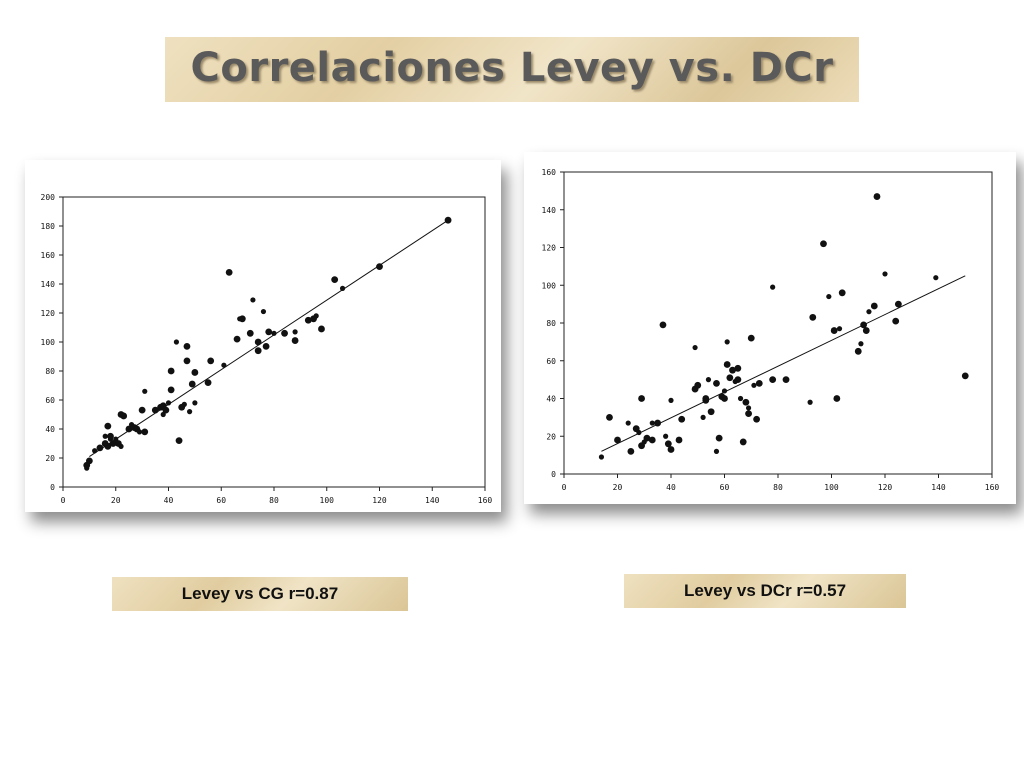 The width and height of the screenshot is (1024, 768). I want to click on trend-line, so click(783, 363).